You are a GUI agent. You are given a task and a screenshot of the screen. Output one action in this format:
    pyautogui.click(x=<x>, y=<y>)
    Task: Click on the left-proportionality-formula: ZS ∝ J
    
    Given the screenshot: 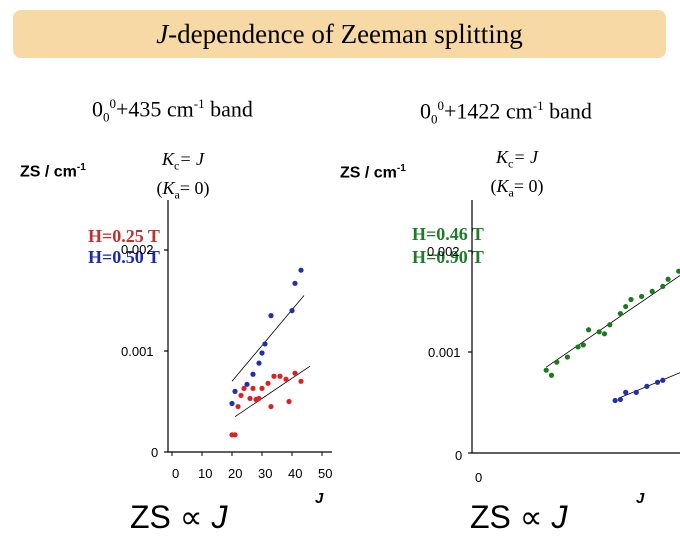 What is the action you would take?
    pyautogui.click(x=179, y=517)
    